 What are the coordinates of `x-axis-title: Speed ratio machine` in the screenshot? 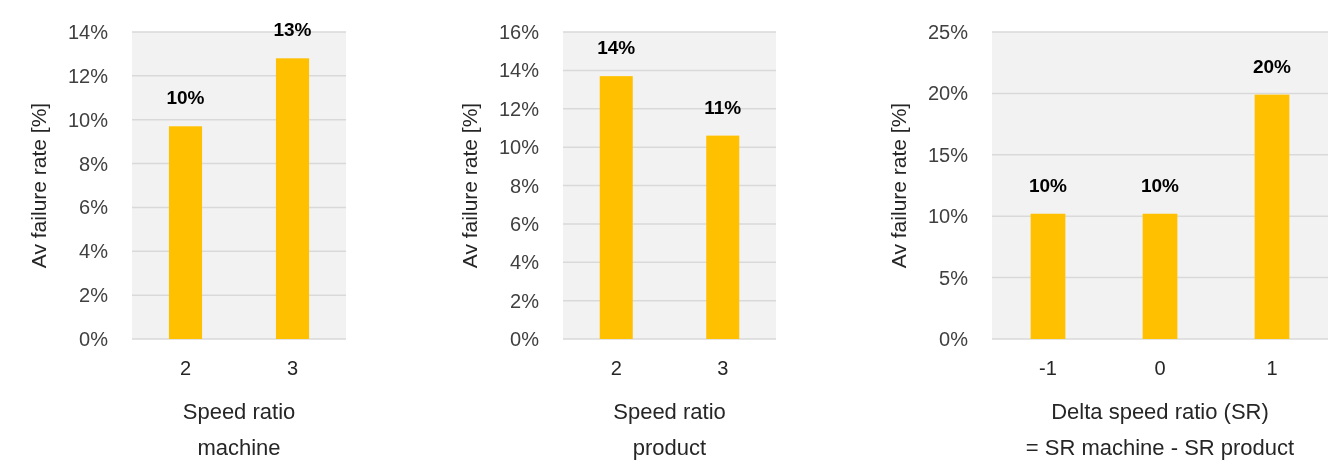 It's located at (239, 429).